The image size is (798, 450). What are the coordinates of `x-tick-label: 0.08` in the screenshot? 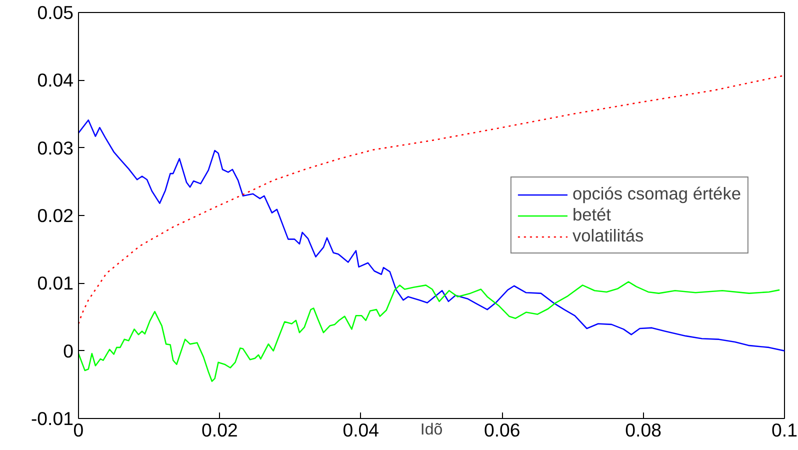 It's located at (643, 430).